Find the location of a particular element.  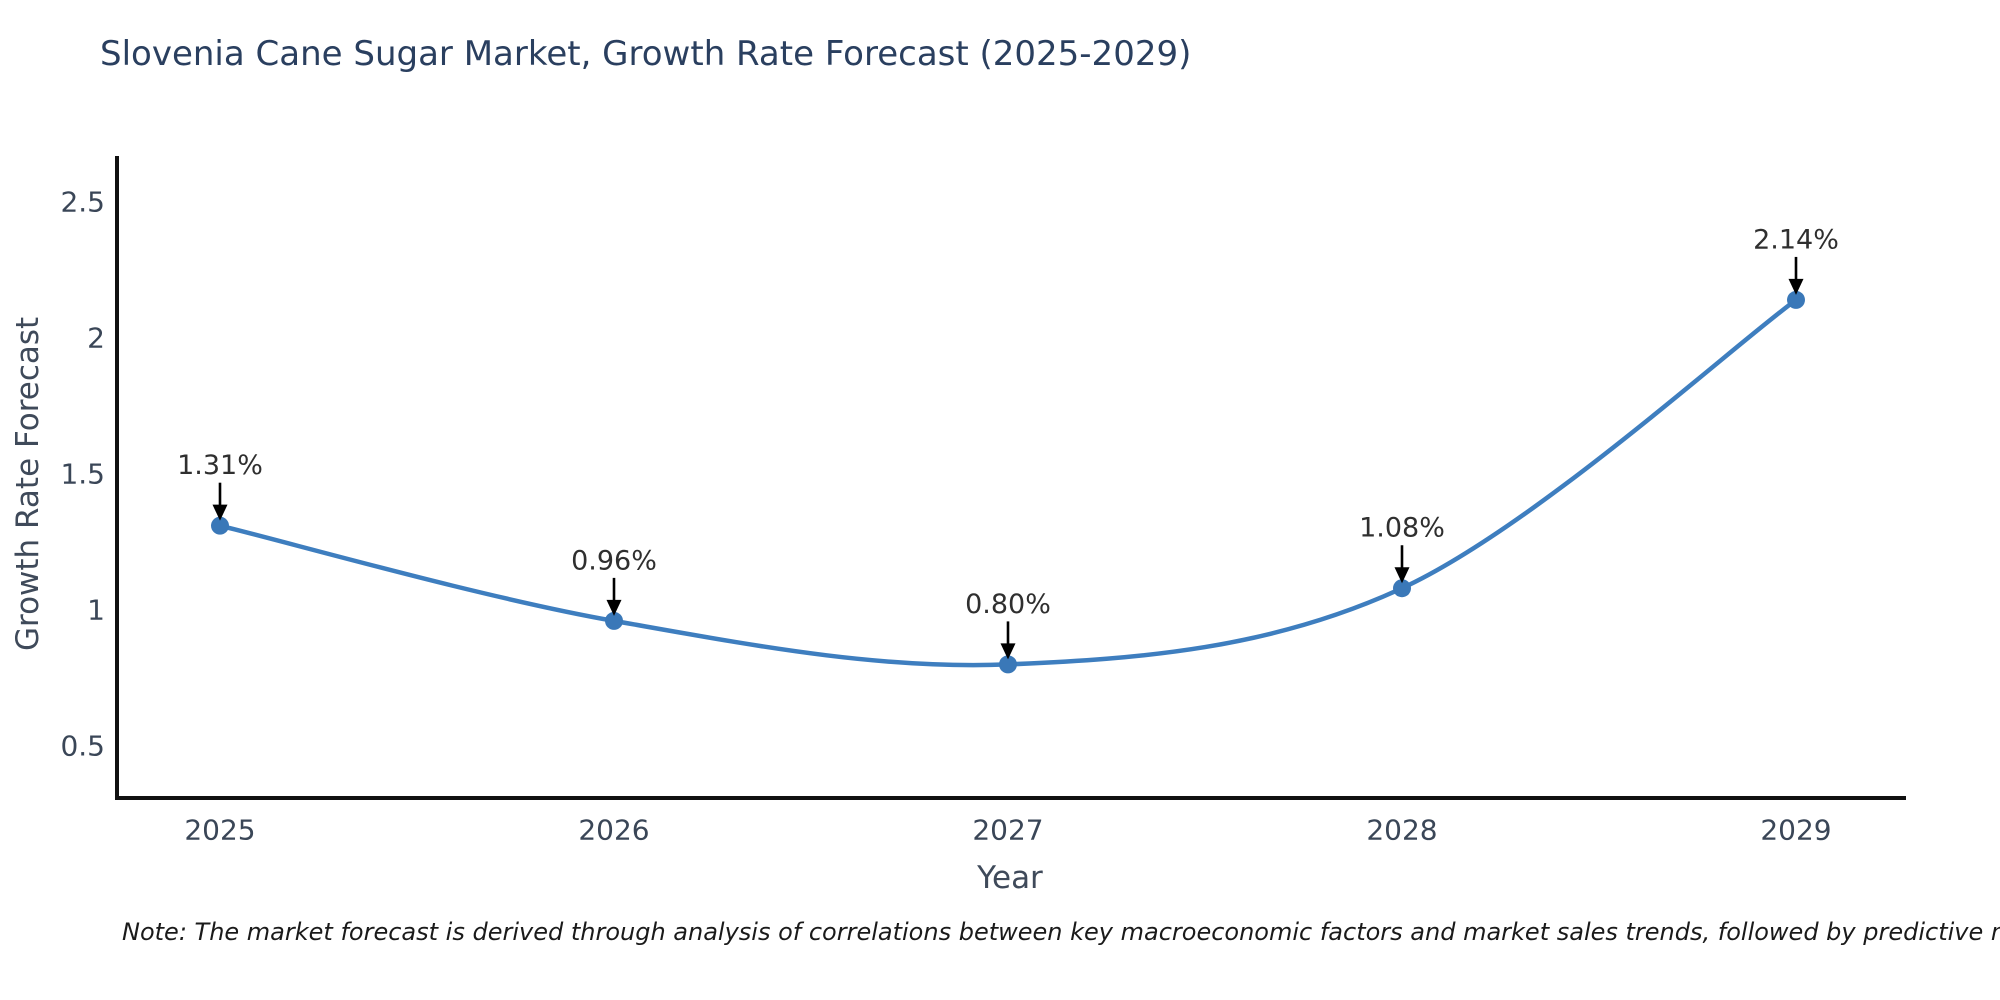

y-tick-label: 2.5 is located at coordinates (82, 202).